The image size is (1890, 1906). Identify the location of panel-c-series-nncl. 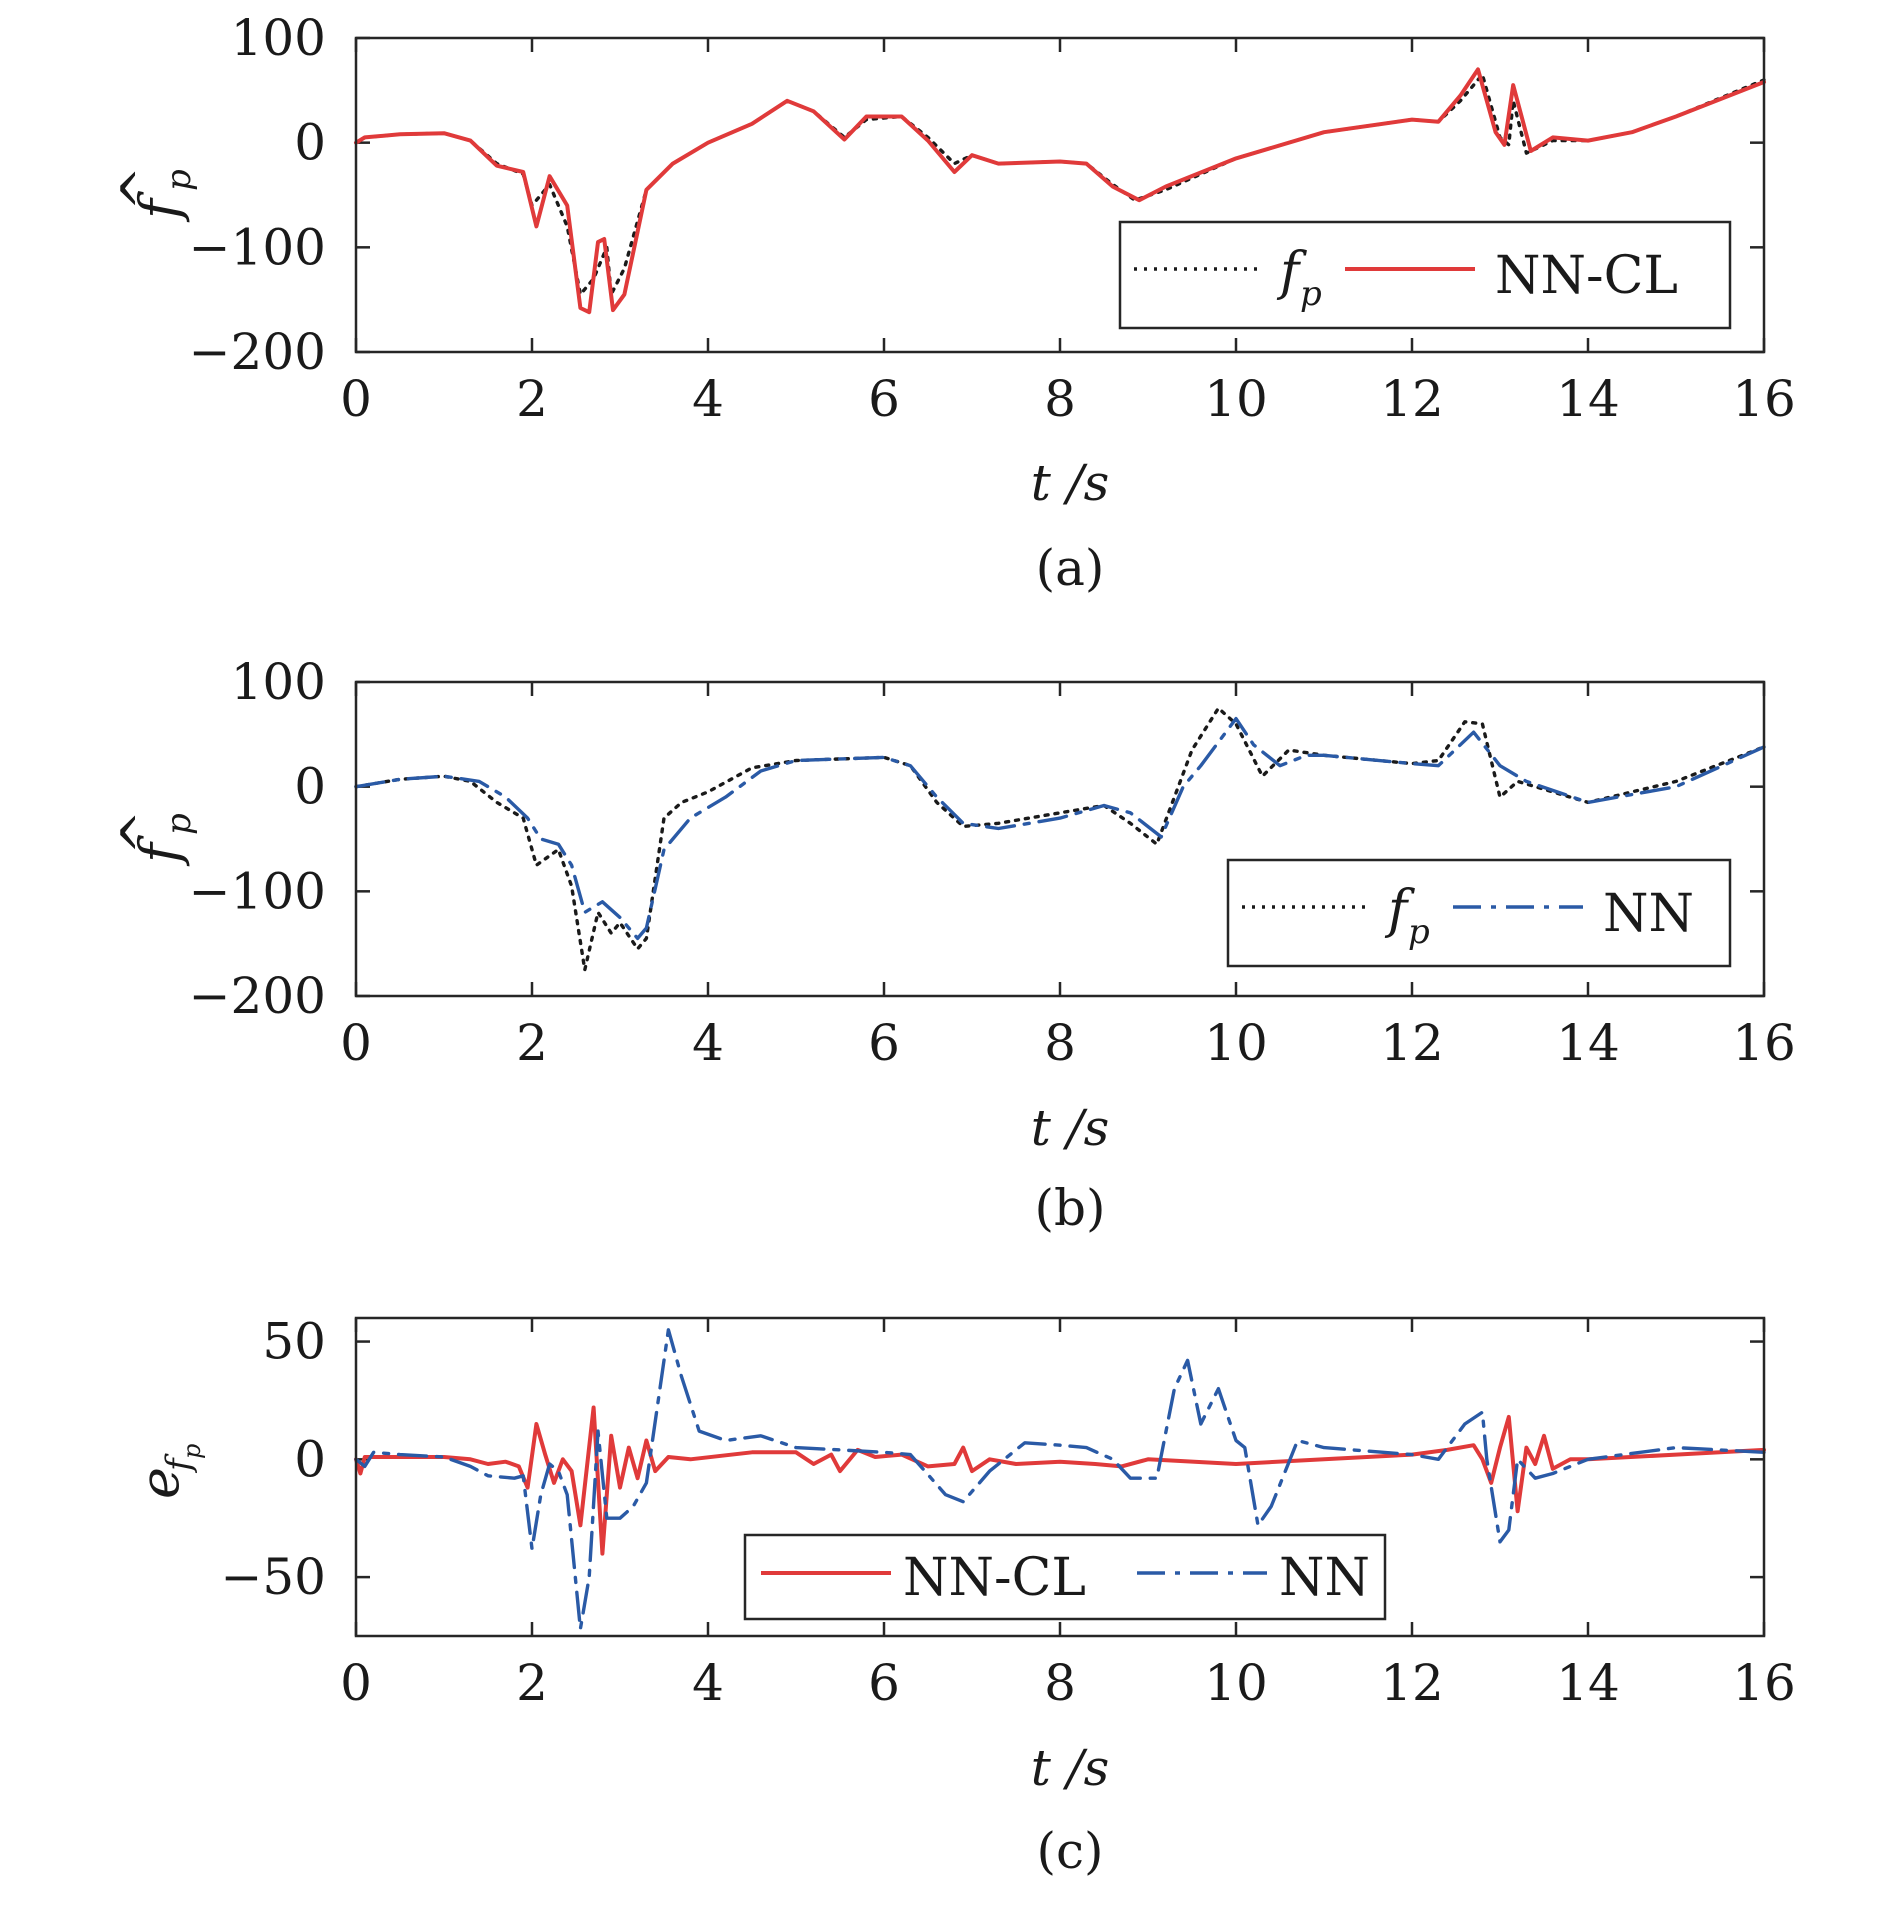
(1060, 1480).